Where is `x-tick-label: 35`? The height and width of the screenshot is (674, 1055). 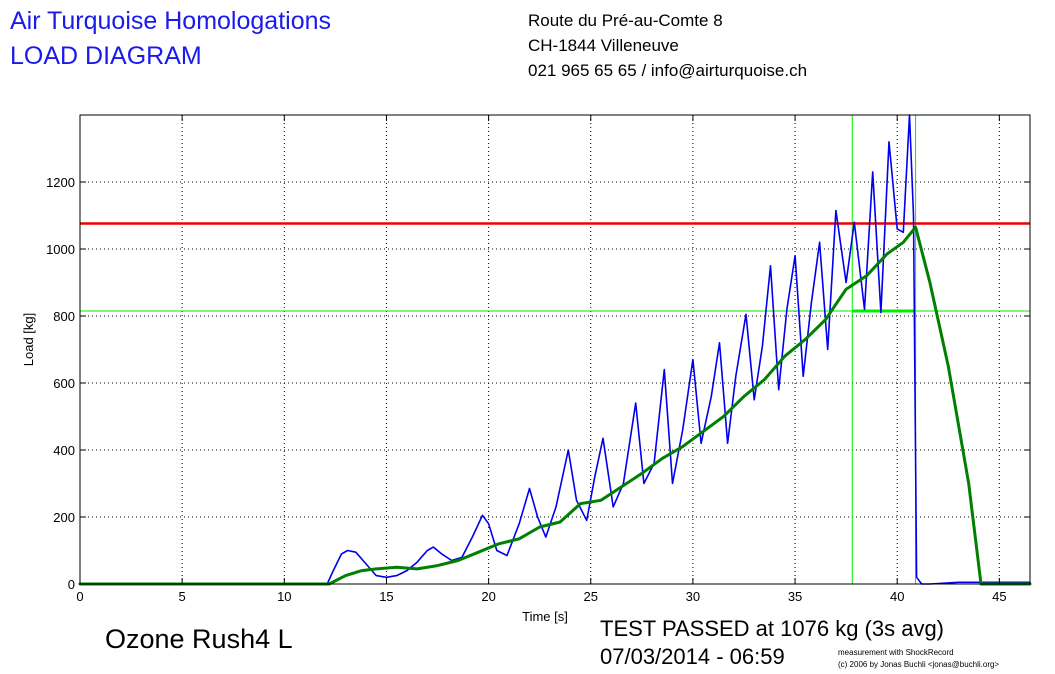 x-tick-label: 35 is located at coordinates (795, 596).